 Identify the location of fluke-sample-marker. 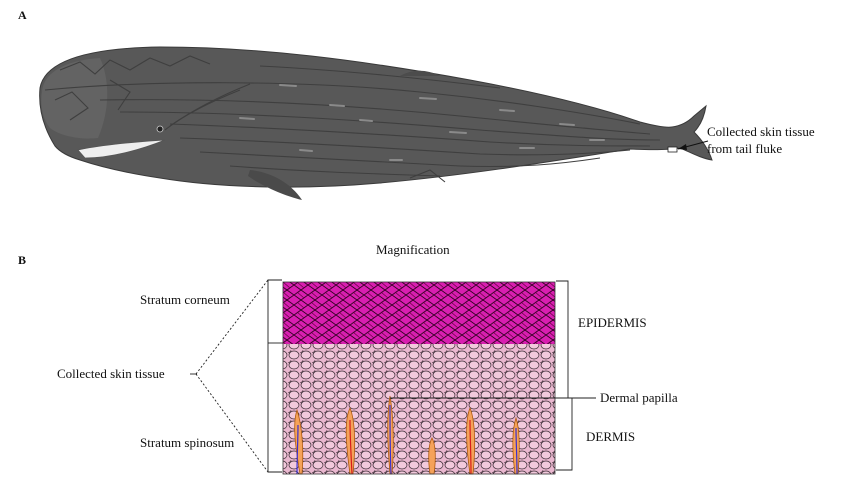
(672, 149).